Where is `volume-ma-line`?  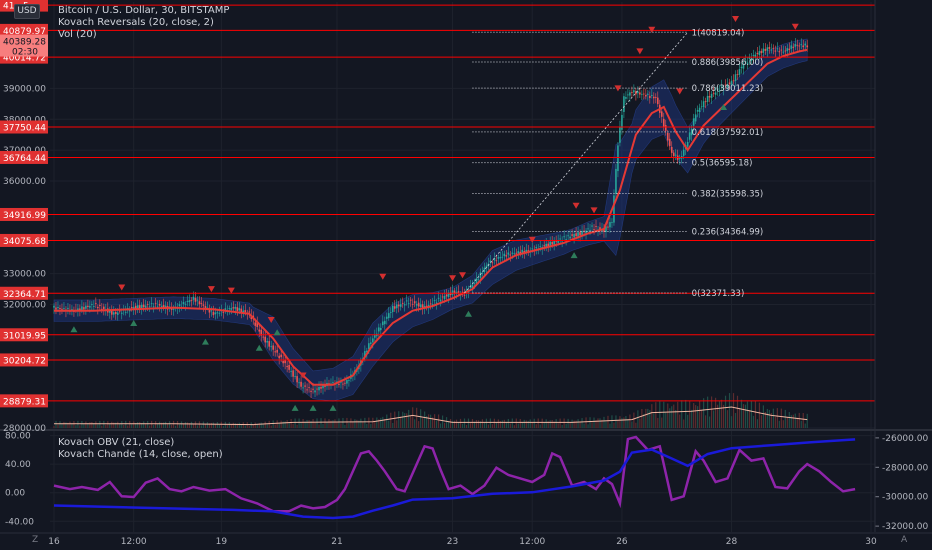
volume-ma-line is located at coordinates (431, 416).